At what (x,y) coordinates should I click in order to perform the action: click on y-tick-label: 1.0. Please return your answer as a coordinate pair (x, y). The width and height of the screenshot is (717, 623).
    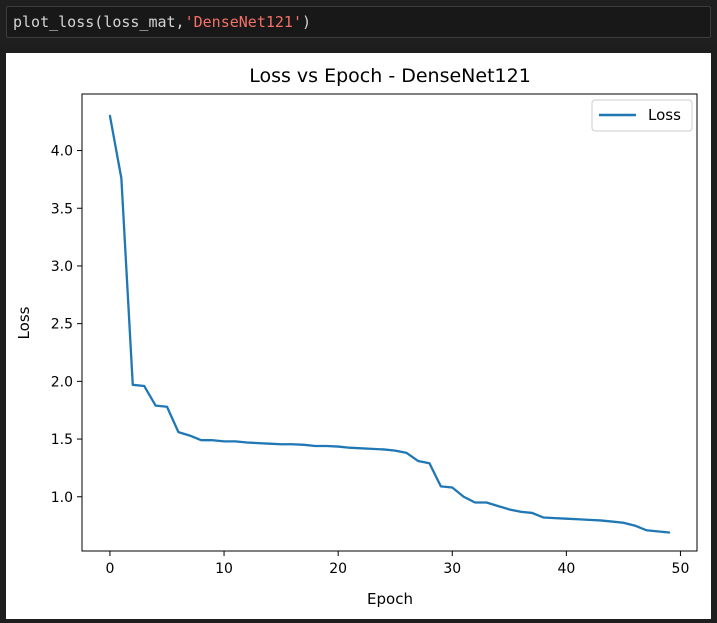
    Looking at the image, I should click on (62, 498).